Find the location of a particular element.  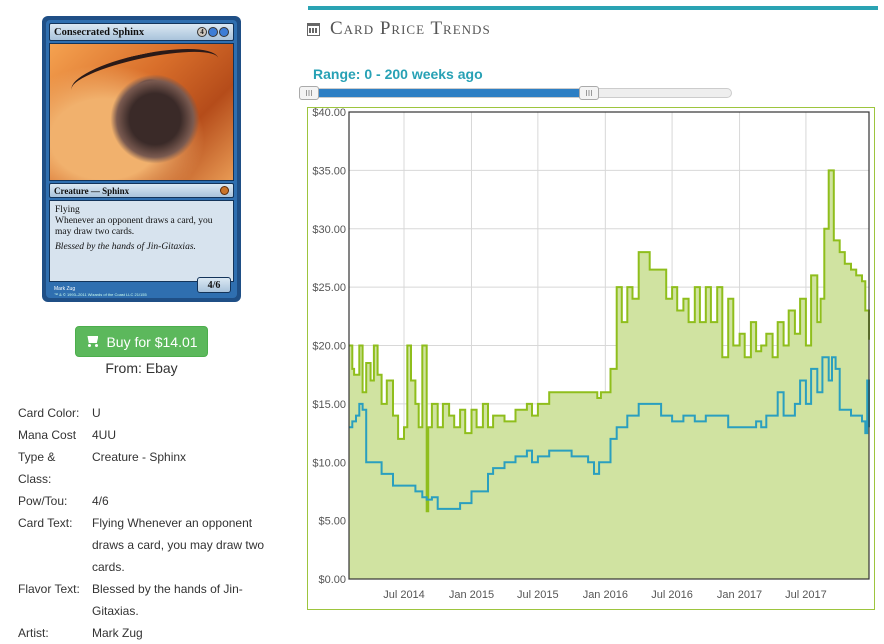

card-type-bar: Creature — Sphinx is located at coordinates (141, 190).